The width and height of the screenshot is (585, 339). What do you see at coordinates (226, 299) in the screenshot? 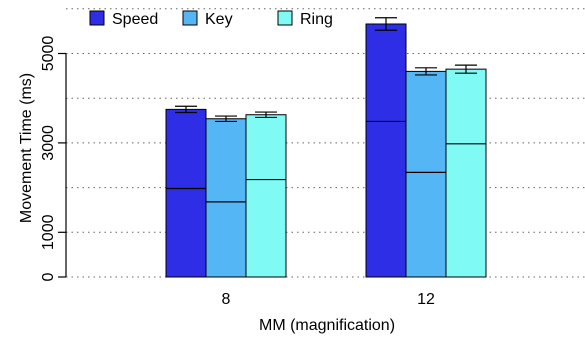
I see `x-tick-label: 8` at bounding box center [226, 299].